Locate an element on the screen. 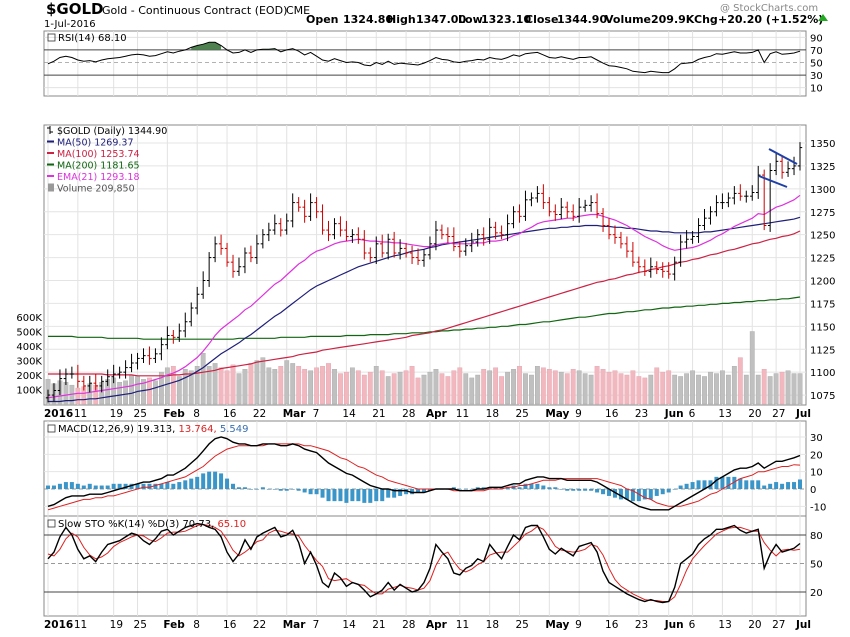  x-tick-label: 23 is located at coordinates (641, 414).